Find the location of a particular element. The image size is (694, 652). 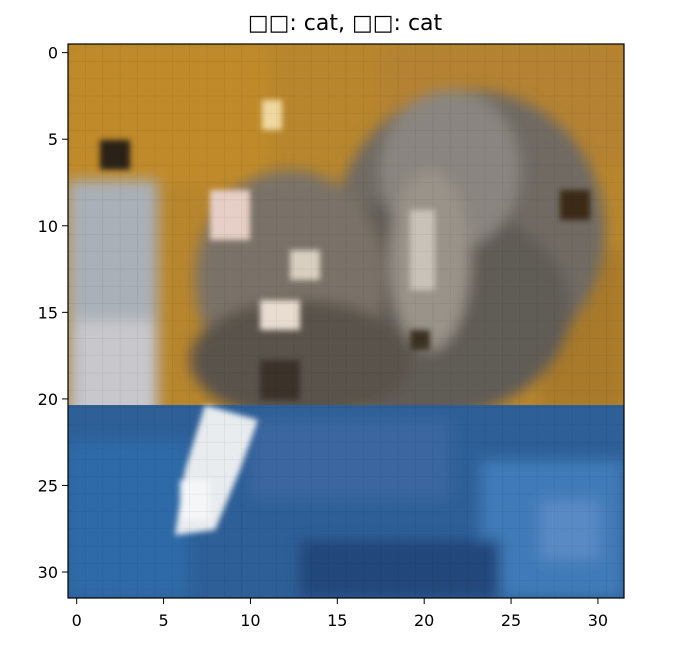

x-tick-label: 5 is located at coordinates (163, 620).